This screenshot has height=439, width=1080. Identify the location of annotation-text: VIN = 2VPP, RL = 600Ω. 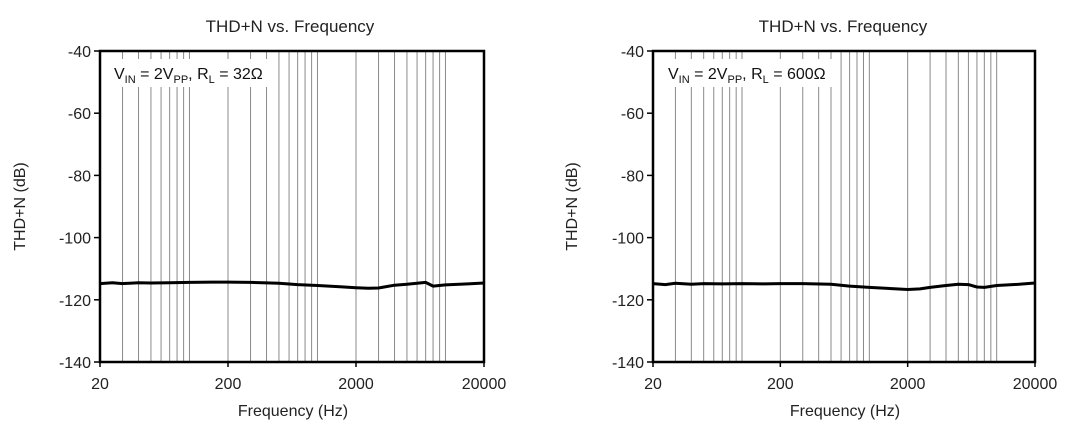
(747, 76).